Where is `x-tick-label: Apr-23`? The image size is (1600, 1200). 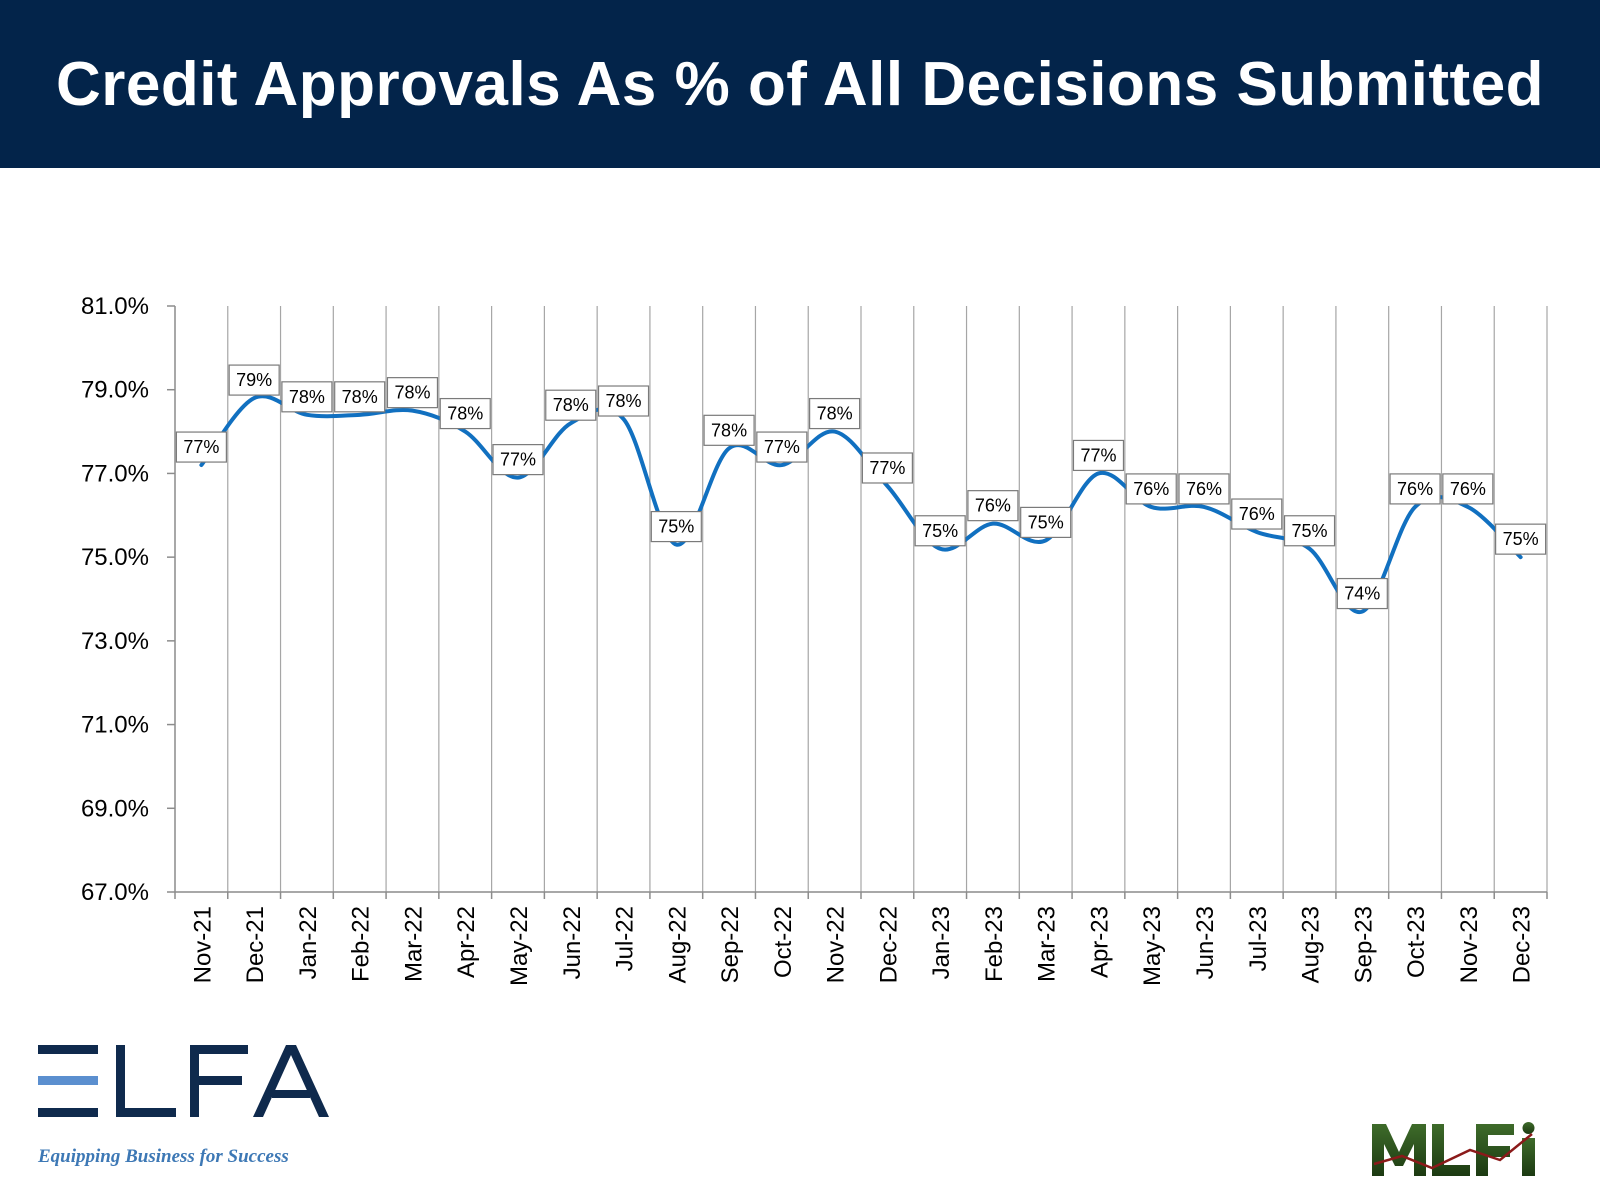
x-tick-label: Apr-23 is located at coordinates (1099, 942).